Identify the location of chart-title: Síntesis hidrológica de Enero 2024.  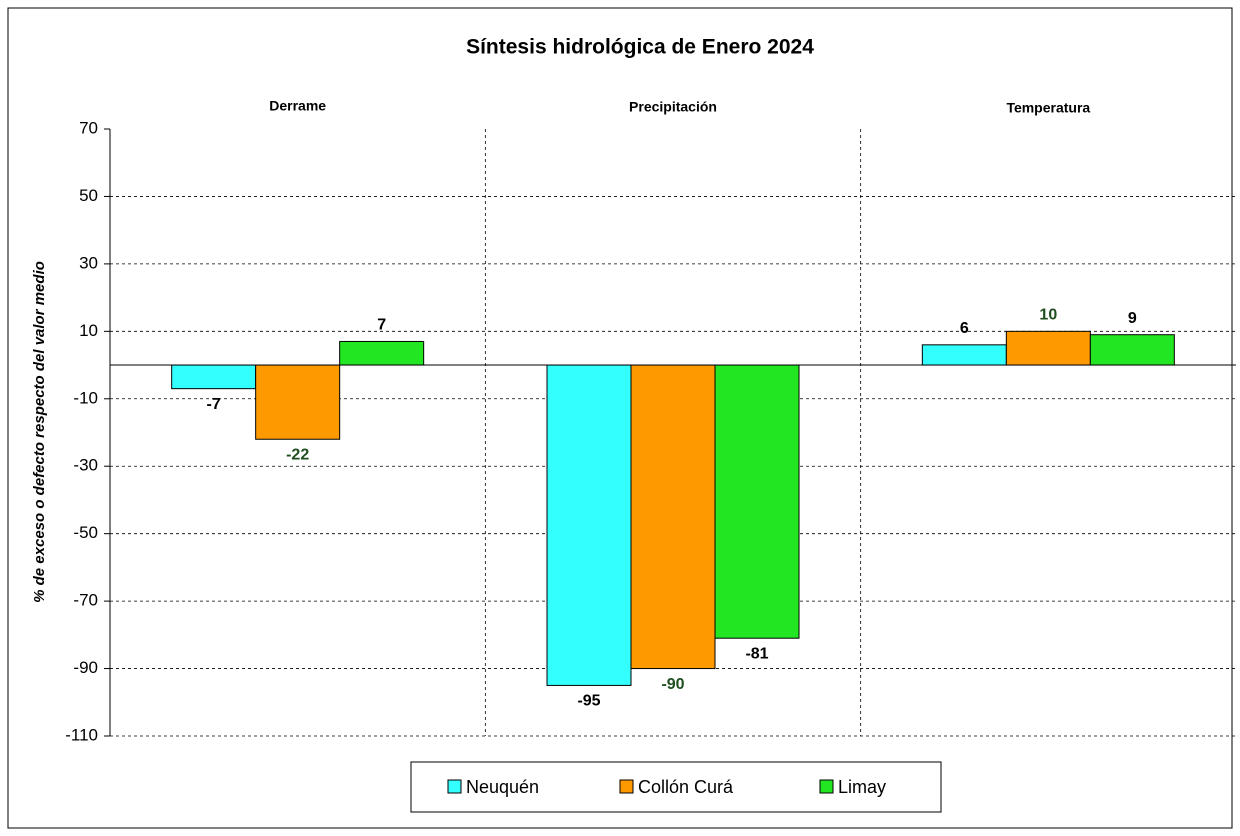
(640, 47).